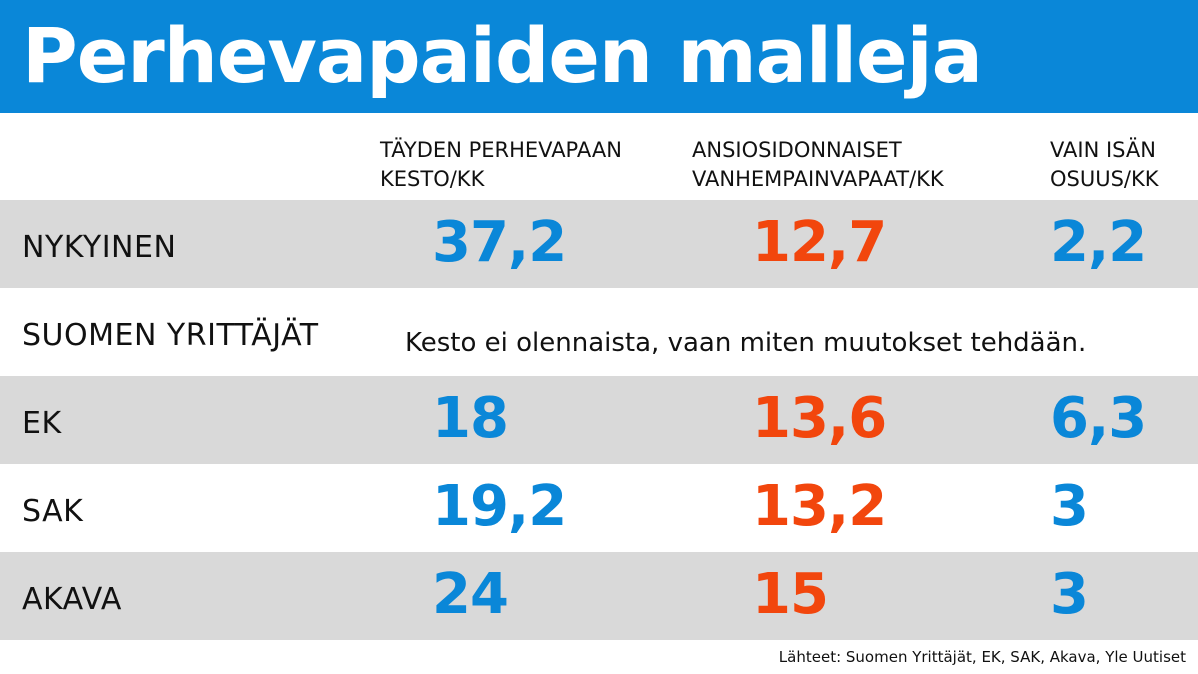  I want to click on value-cell-col-1: 37,2, so click(499, 242).